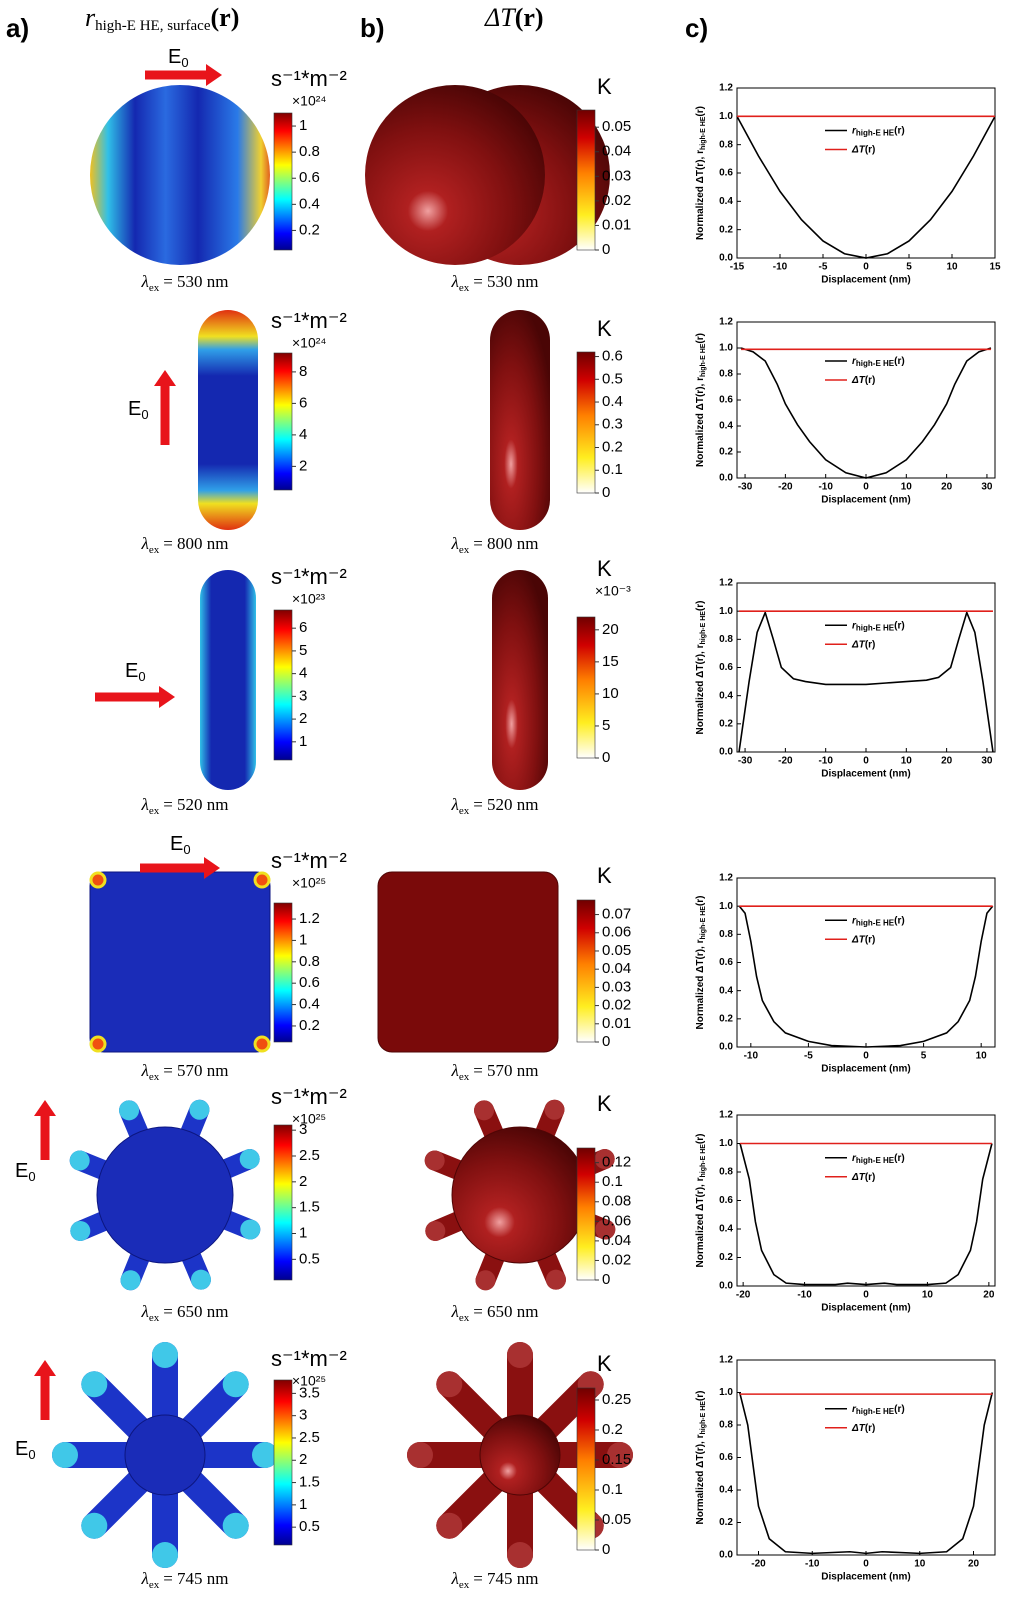 This screenshot has height=1601, width=1028. What do you see at coordinates (726, 1018) in the screenshot?
I see `y-tick-label: 0.2` at bounding box center [726, 1018].